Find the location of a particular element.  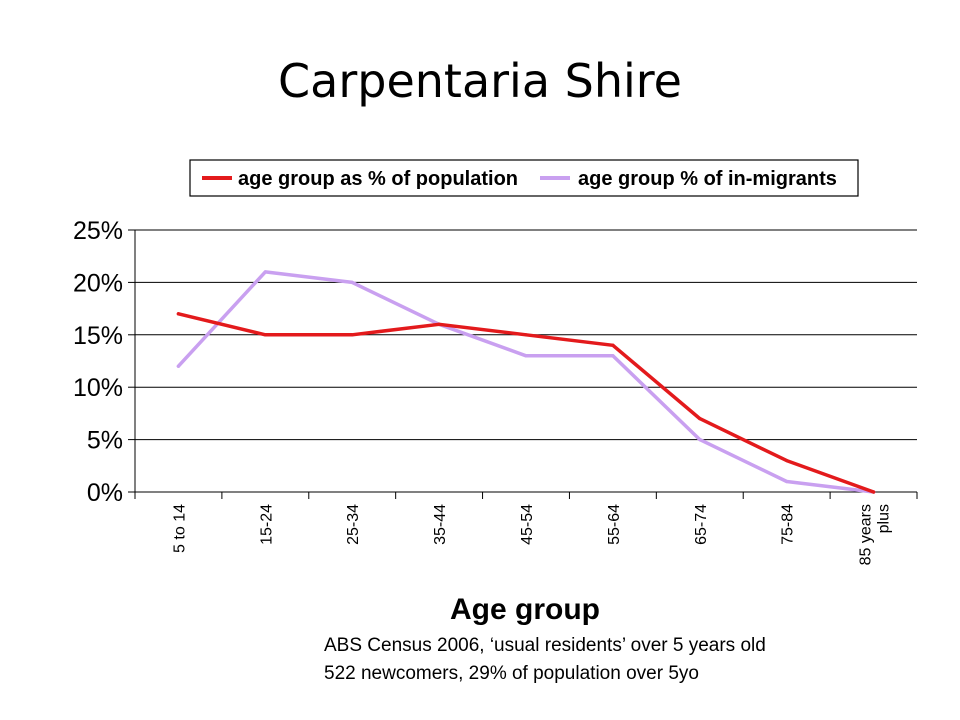

x-tick-label: 55-64 is located at coordinates (614, 524).